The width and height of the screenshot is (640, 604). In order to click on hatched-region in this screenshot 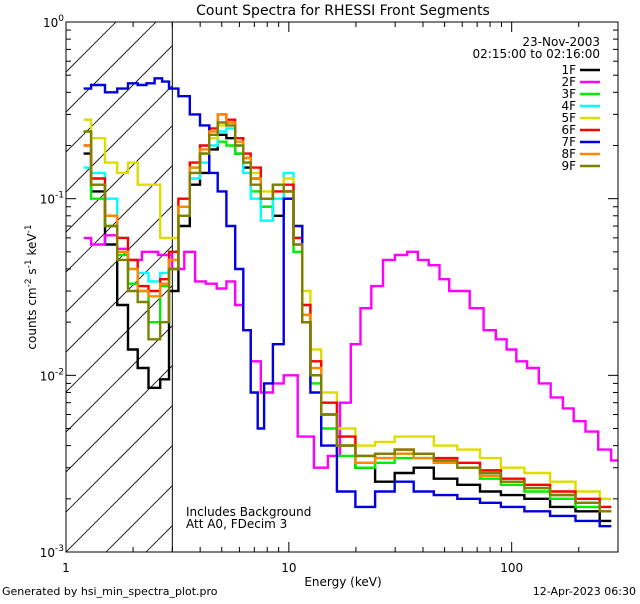, I will do `click(119, 287)`.